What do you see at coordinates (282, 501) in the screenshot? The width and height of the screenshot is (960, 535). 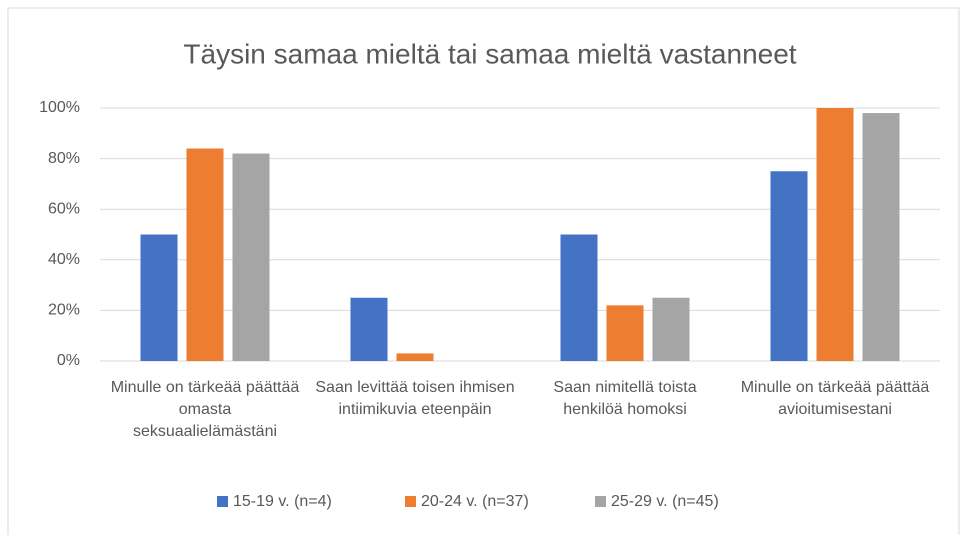 I see `legend-label: 15-19 v. (n=4)` at bounding box center [282, 501].